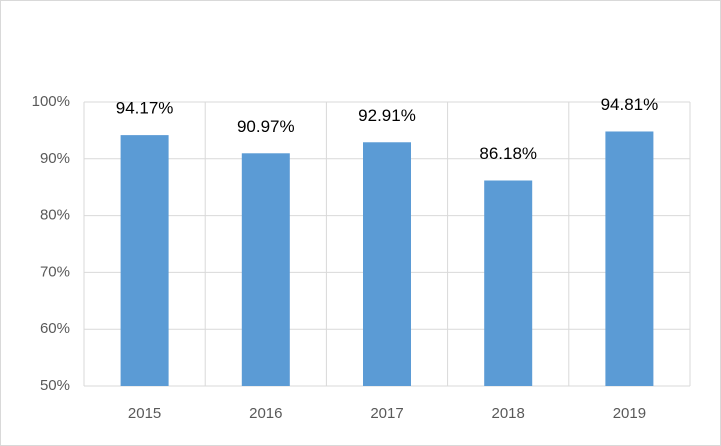 The width and height of the screenshot is (721, 446). What do you see at coordinates (630, 104) in the screenshot?
I see `data-label: 94.81%` at bounding box center [630, 104].